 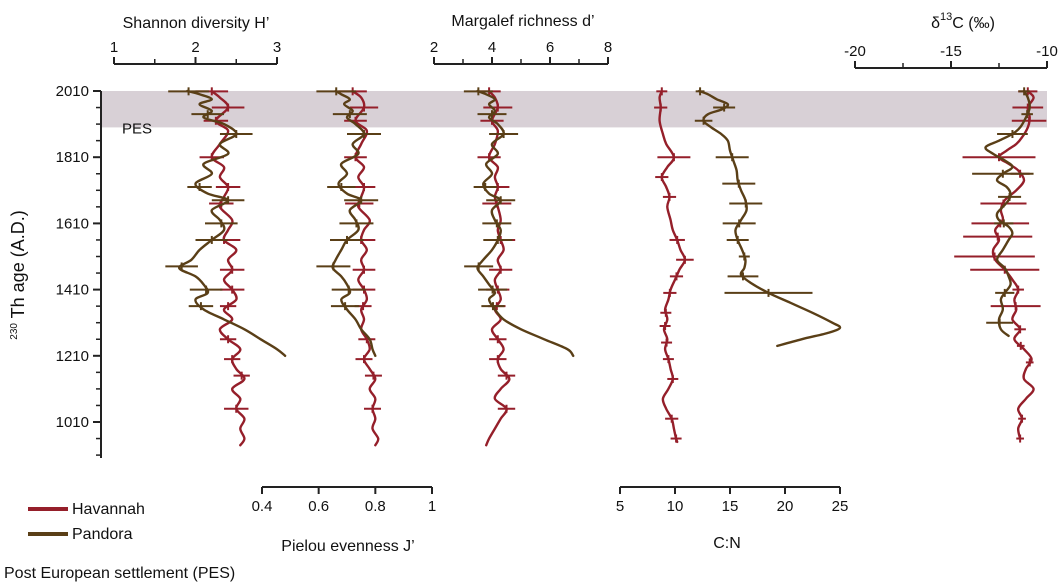 I want to click on evenness-x-tick-label: 1, so click(x=432, y=506).